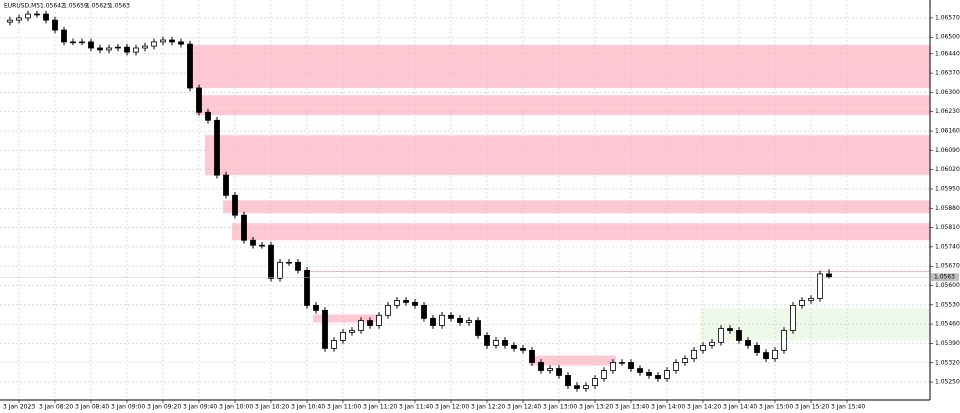 This screenshot has height=413, width=960. Describe the element at coordinates (560, 407) in the screenshot. I see `x-tick-label: 3 Jan 13:00` at that location.